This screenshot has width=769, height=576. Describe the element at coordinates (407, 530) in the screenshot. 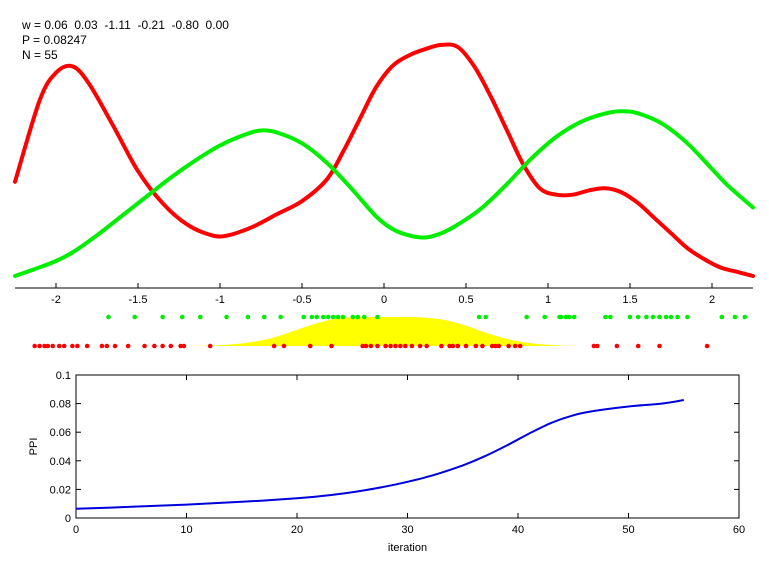

I see `x-tick-label: 30` at that location.